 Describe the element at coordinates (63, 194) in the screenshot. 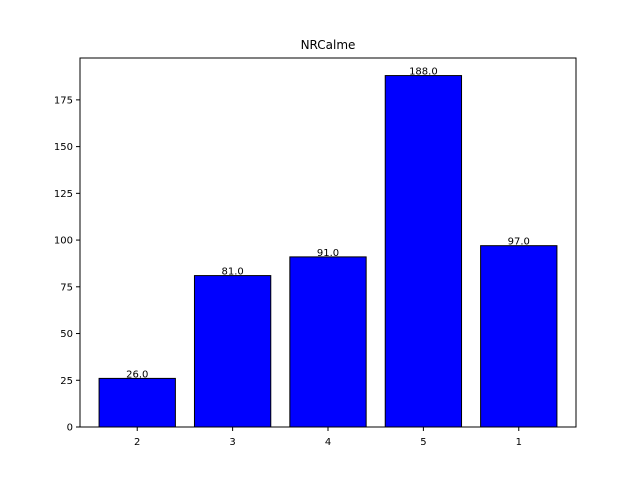

I see `y-tick-label-125: 125` at that location.